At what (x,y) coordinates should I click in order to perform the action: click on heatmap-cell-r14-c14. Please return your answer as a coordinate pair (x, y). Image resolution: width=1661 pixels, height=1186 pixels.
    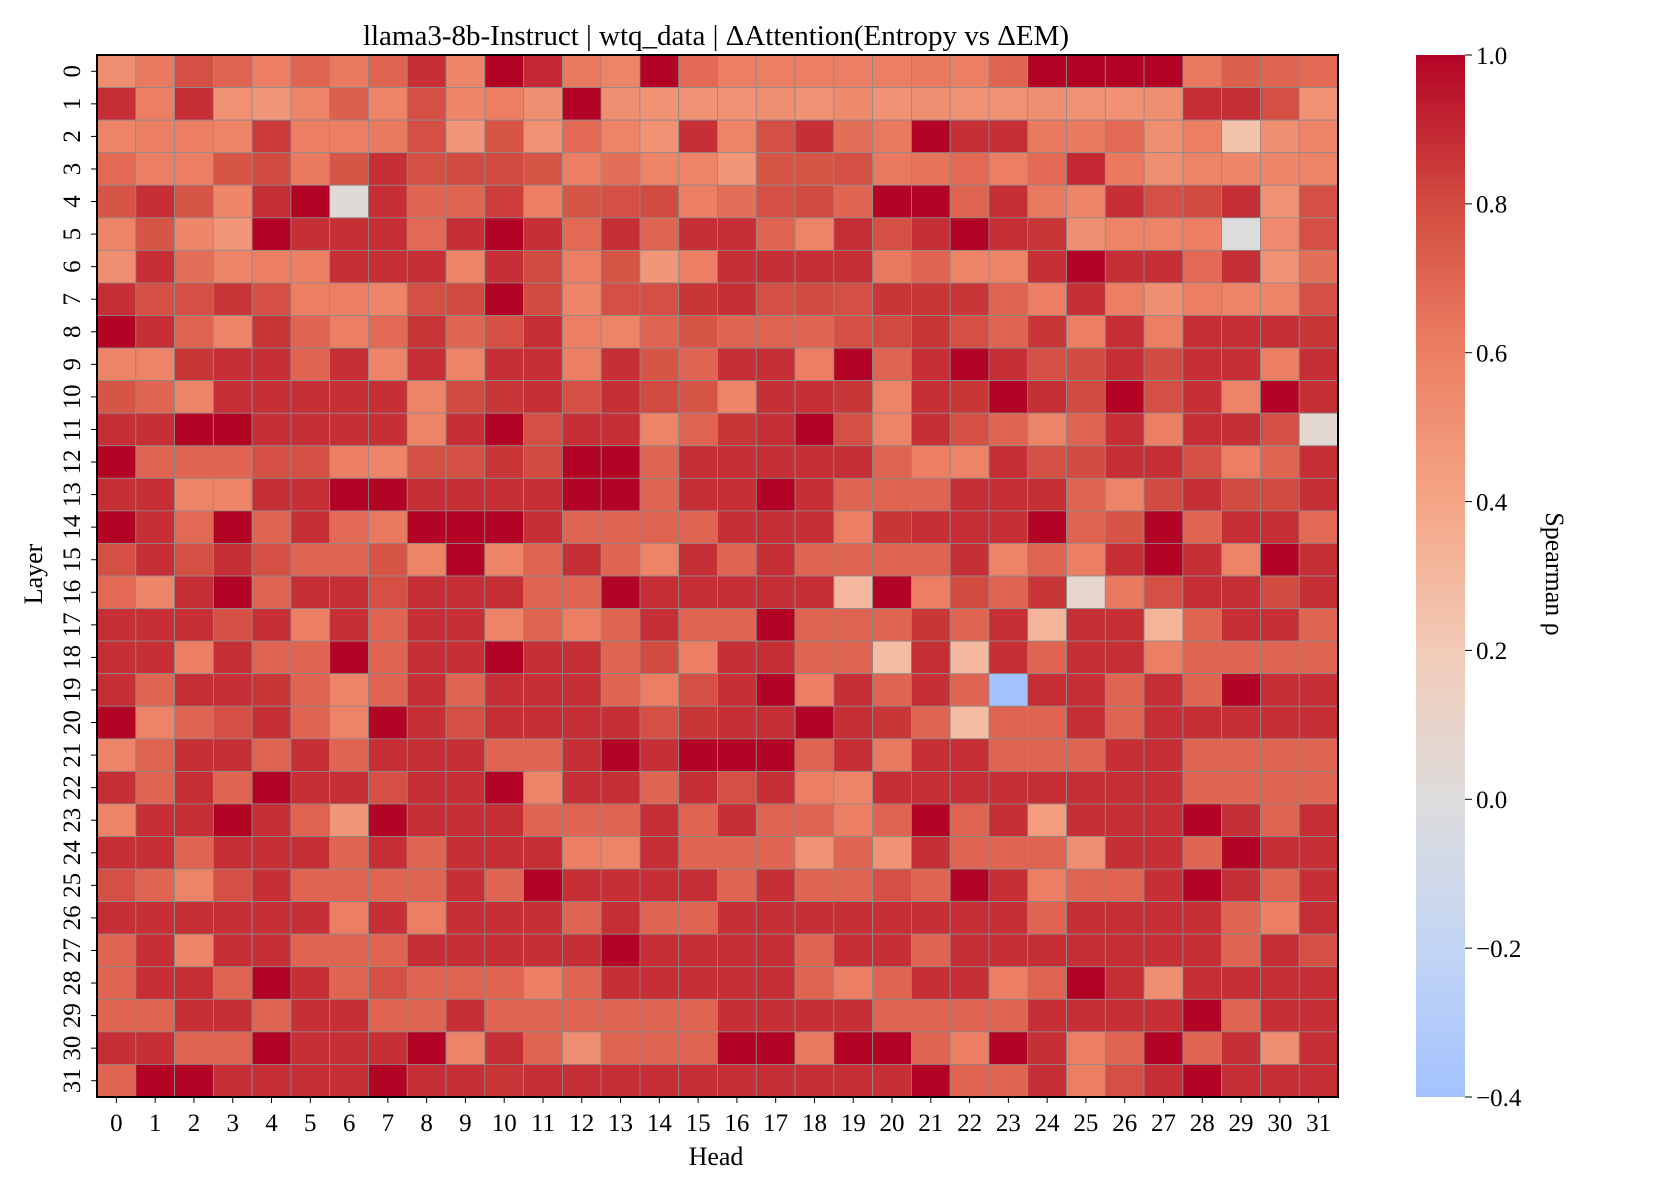
    Looking at the image, I should click on (659, 527).